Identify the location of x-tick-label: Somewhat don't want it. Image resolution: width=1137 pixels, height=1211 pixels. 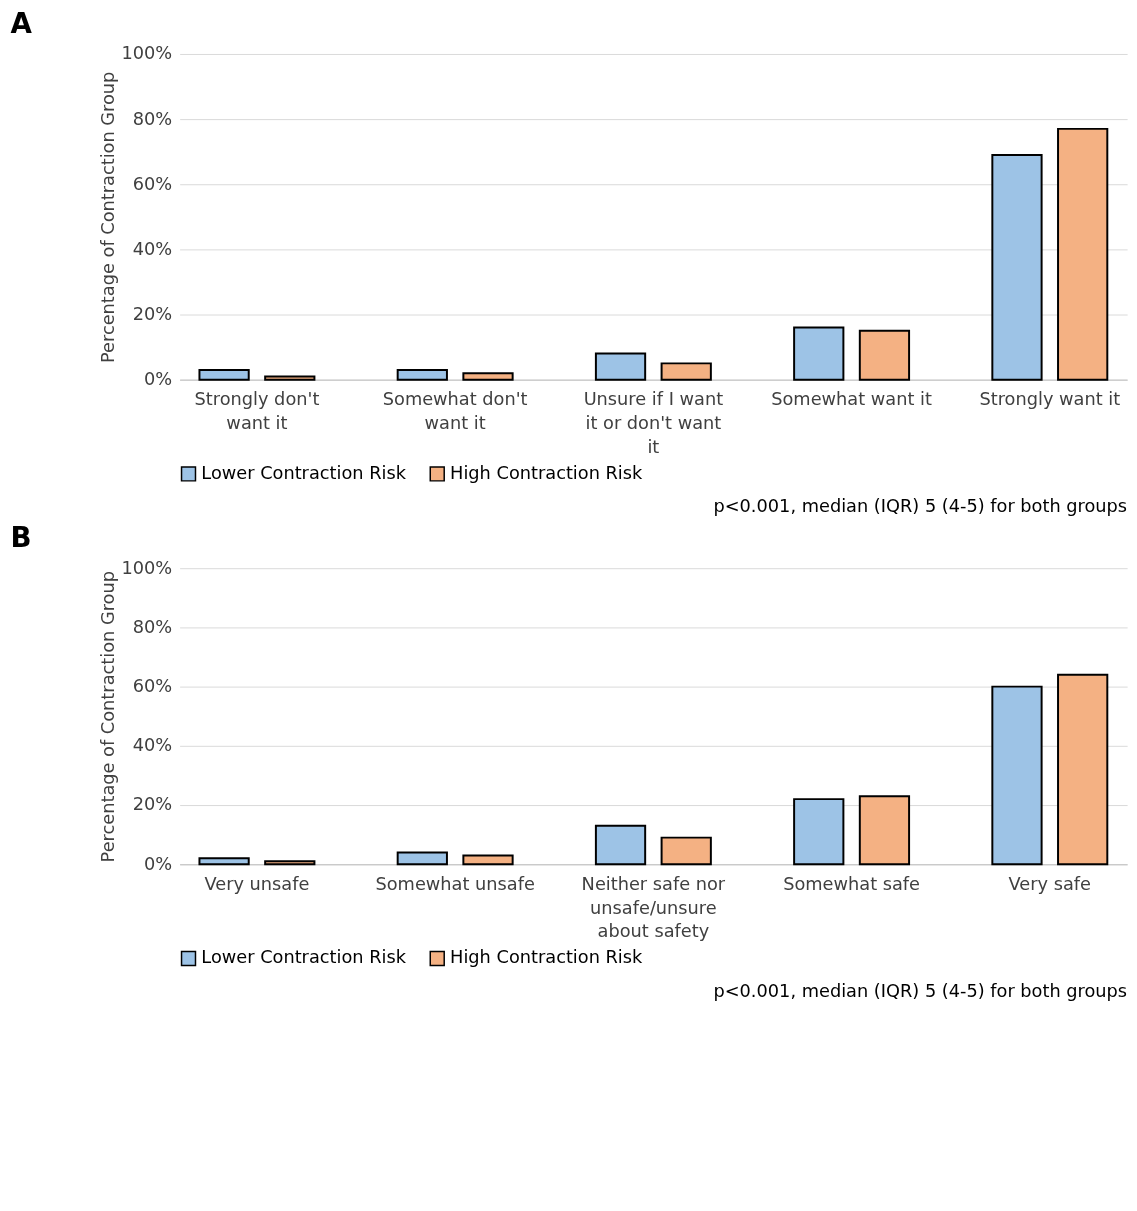
(455, 411).